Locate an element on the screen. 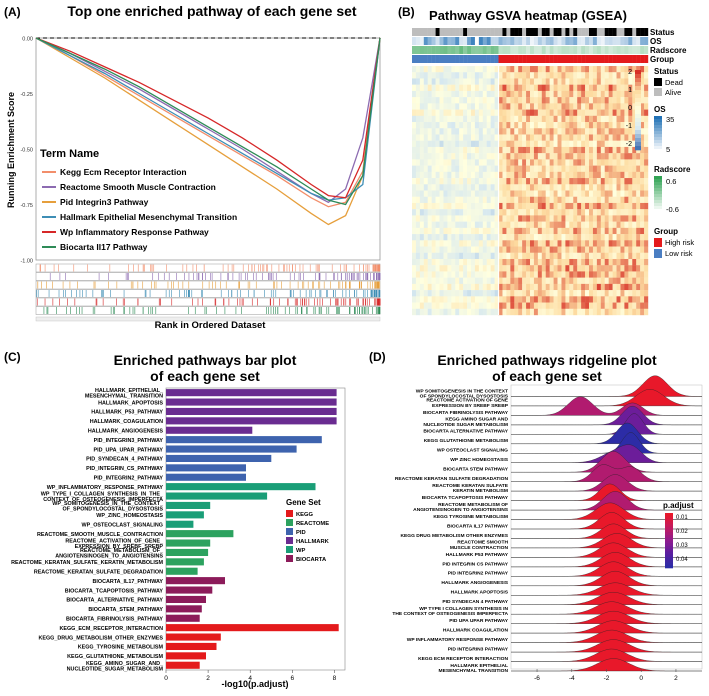 This screenshot has width=709, height=696. os-legend-swatch is located at coordinates (658, 118).